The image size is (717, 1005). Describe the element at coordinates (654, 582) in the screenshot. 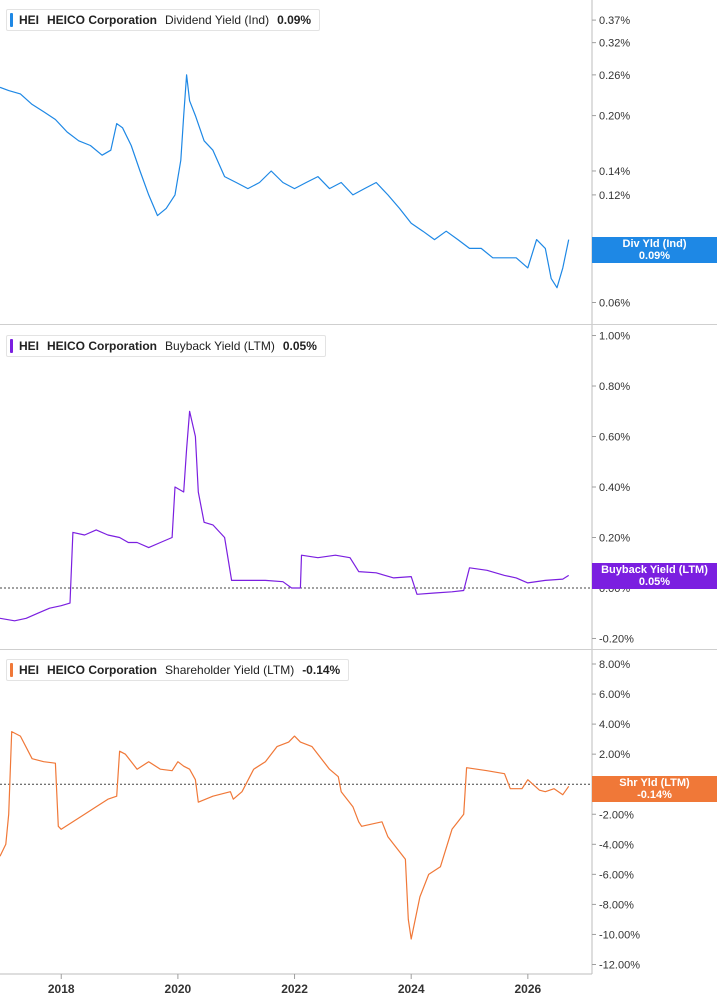

I see `end-tag-value: 0.05%` at that location.